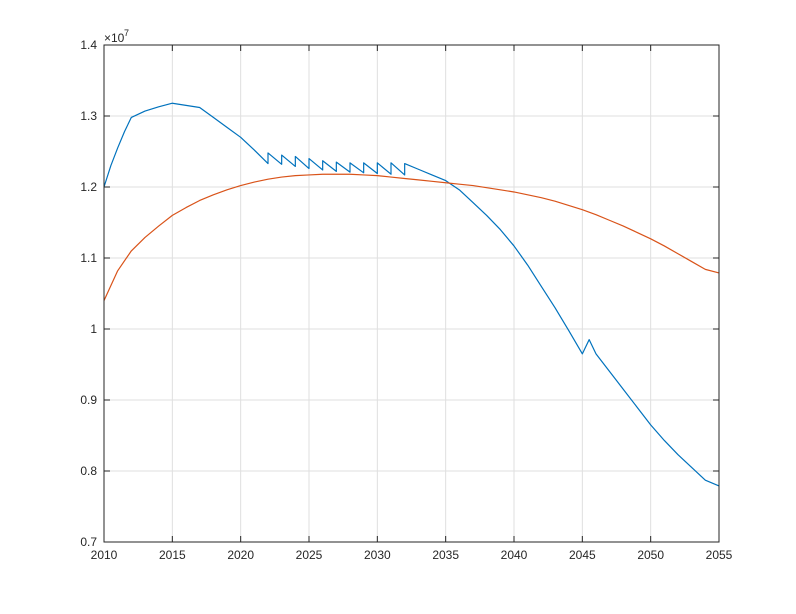 The image size is (796, 614). I want to click on y-tick-label: 0.7, so click(88, 542).